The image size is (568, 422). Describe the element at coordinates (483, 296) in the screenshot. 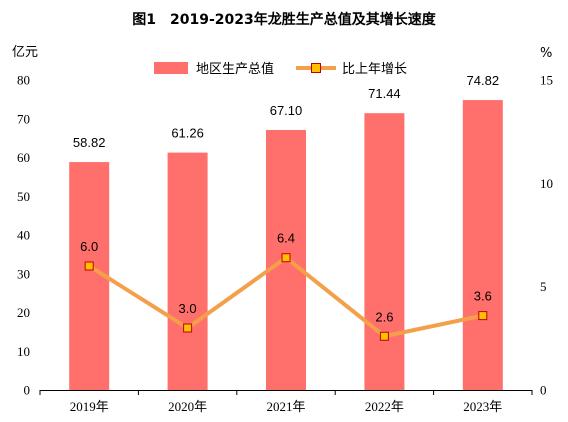

I see `line-label-4: 3.6` at that location.